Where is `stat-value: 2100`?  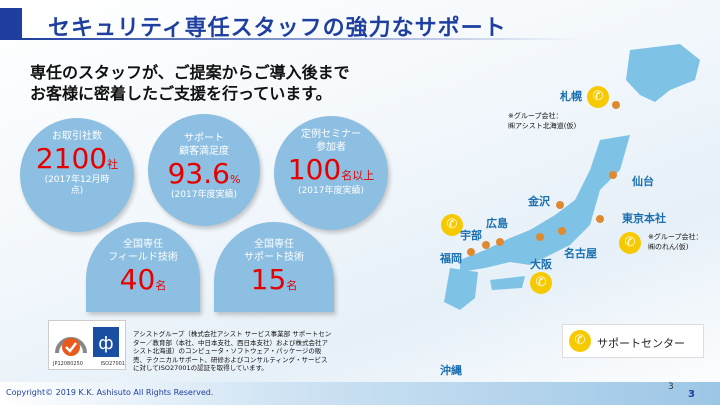 stat-value: 2100 is located at coordinates (71, 158).